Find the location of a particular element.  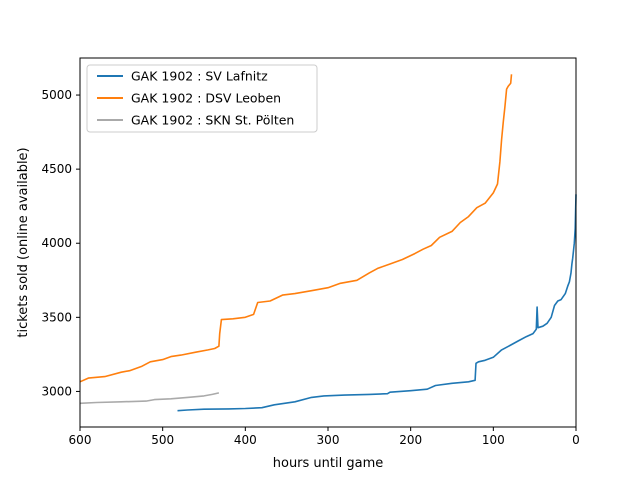

legend-label-0: GAK 1902 : SV Lafnitz is located at coordinates (199, 76).